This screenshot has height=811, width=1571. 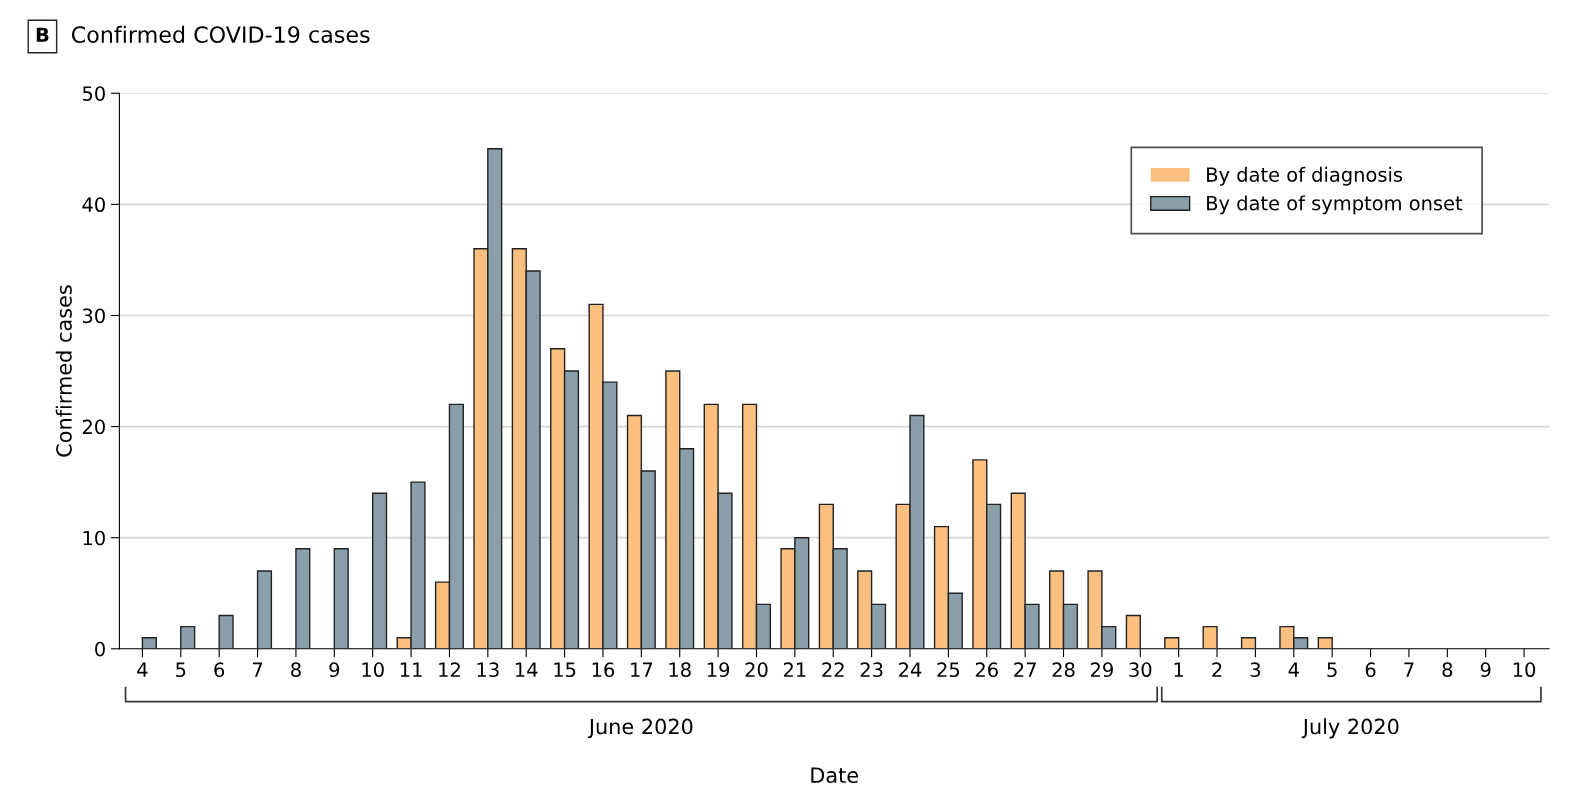 I want to click on y-tick-label: 40, so click(x=93, y=205).